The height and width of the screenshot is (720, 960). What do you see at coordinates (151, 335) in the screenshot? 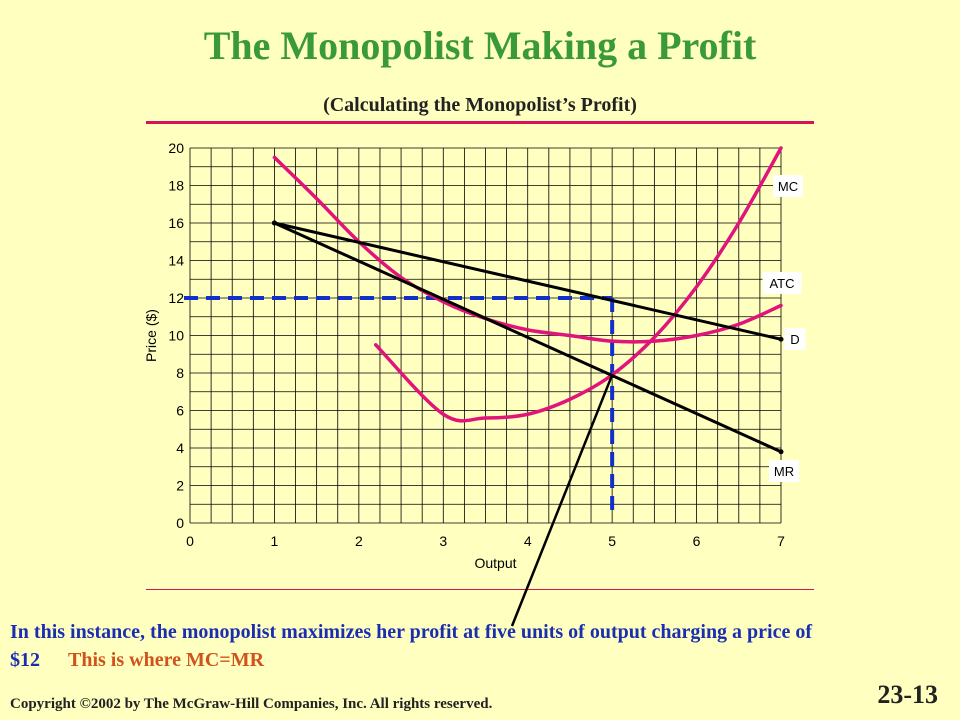
I see `y-axis-label: Price ($)` at bounding box center [151, 335].